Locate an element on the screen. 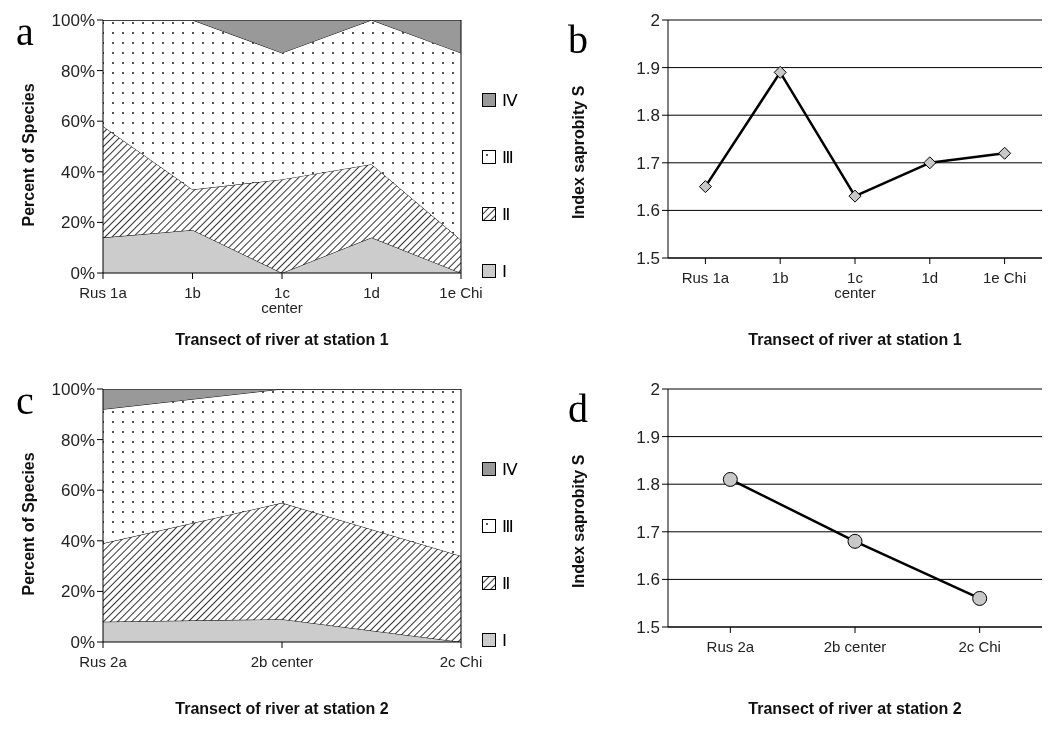  text: d is located at coordinates (578, 408).